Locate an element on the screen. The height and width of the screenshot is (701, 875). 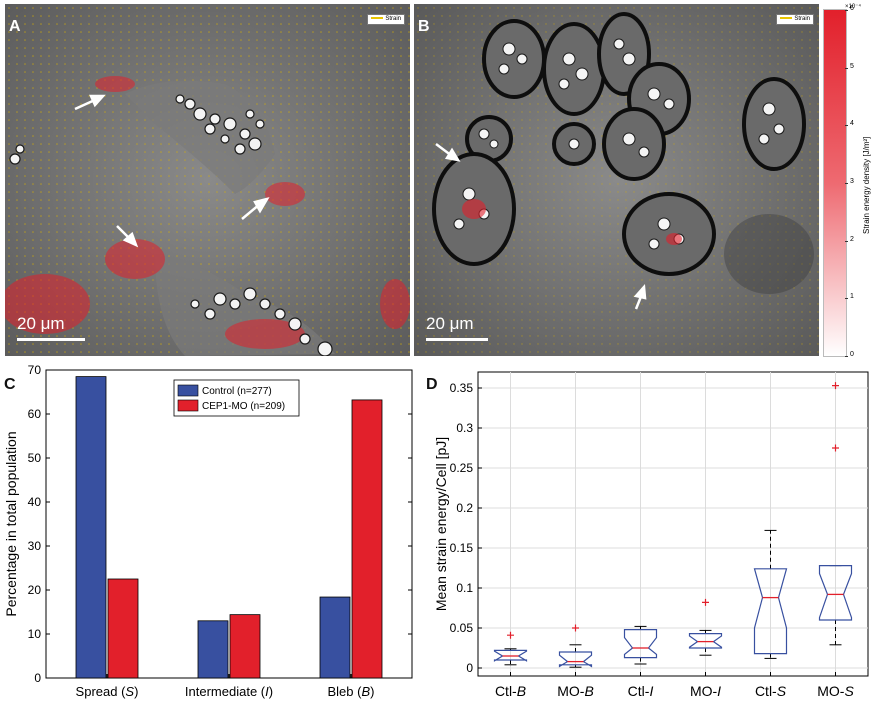
colorbar-tick-label: 3 is located at coordinates (852, 181).